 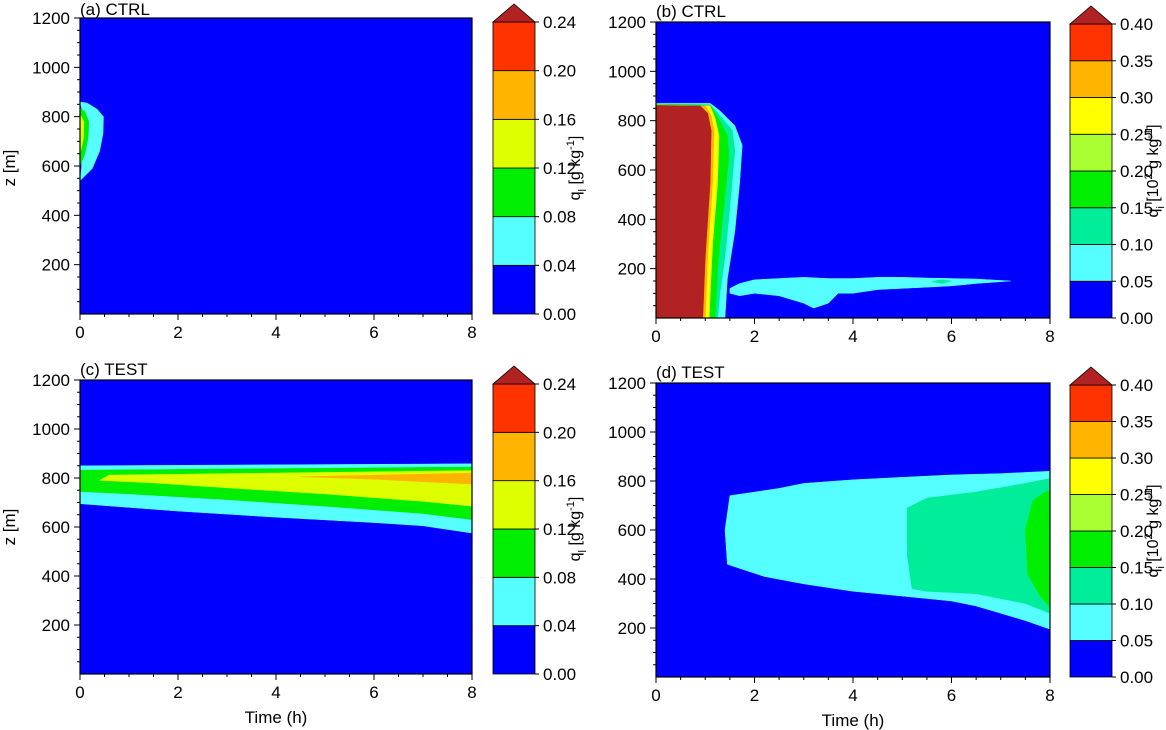 What do you see at coordinates (559, 626) in the screenshot?
I see `panel-c-colorbar-tick-label-1: 0.04` at bounding box center [559, 626].